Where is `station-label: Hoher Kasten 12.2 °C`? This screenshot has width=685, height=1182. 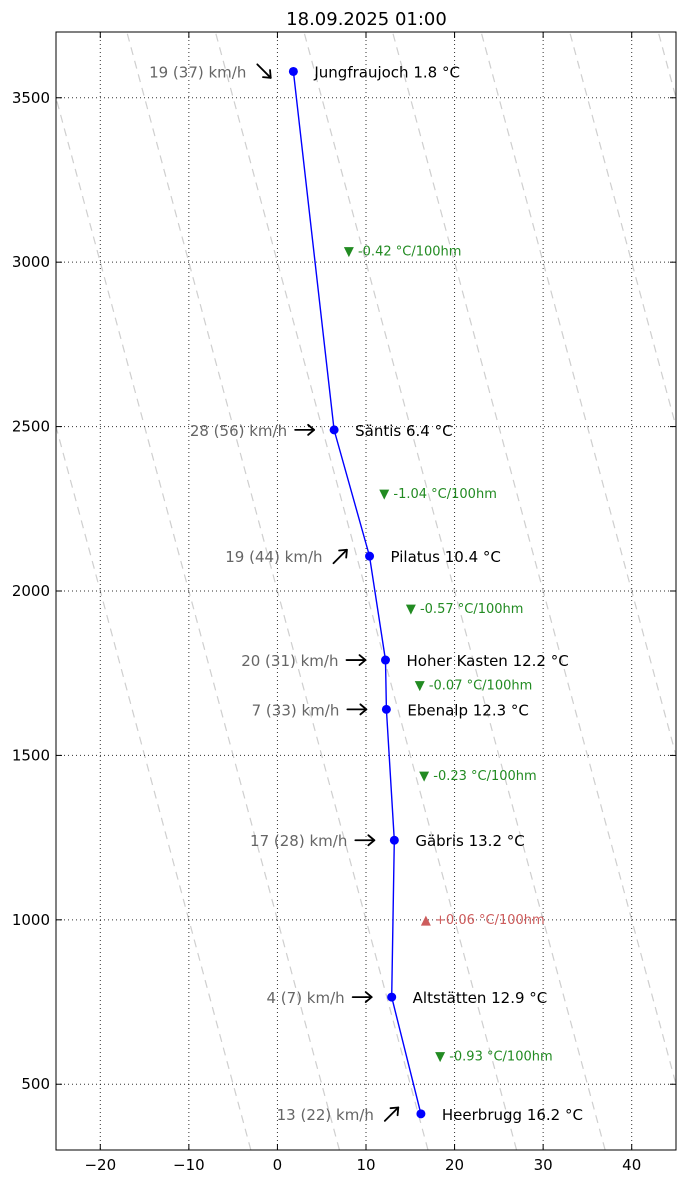
station-label: Hoher Kasten 12.2 °C is located at coordinates (487, 661).